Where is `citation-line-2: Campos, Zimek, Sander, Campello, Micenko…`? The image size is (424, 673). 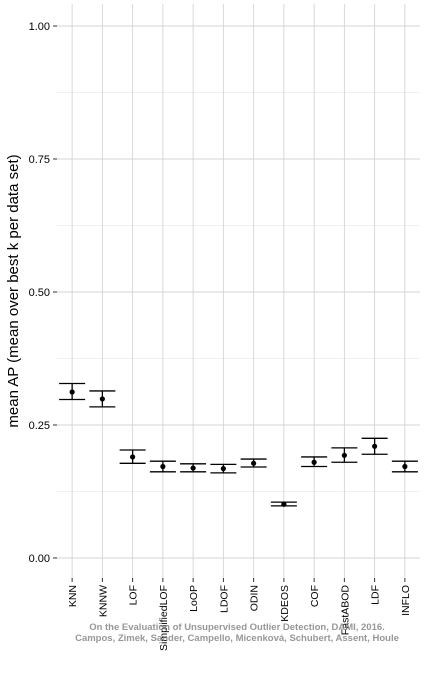 citation-line-2: Campos, Zimek, Sander, Campello, Micenko… is located at coordinates (237, 638).